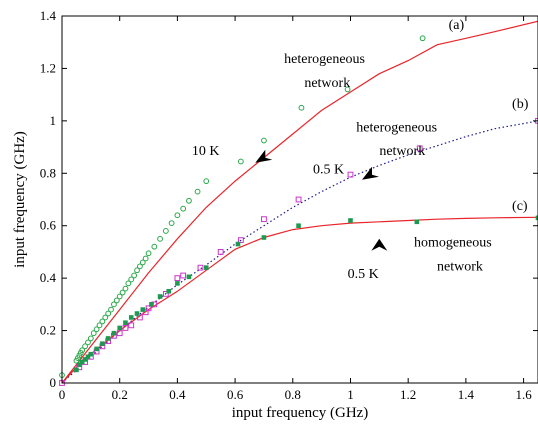 The height and width of the screenshot is (430, 538). Describe the element at coordinates (48, 15) in the screenshot. I see `y-tick-label: 1.4` at that location.